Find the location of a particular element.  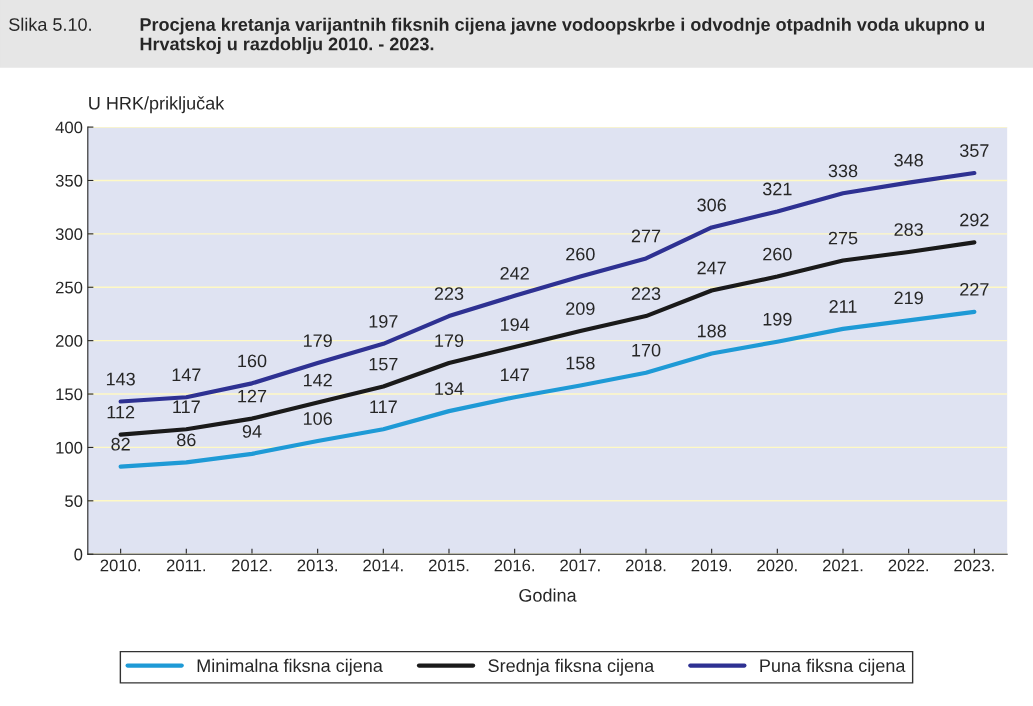

data-label: 158 is located at coordinates (580, 363).